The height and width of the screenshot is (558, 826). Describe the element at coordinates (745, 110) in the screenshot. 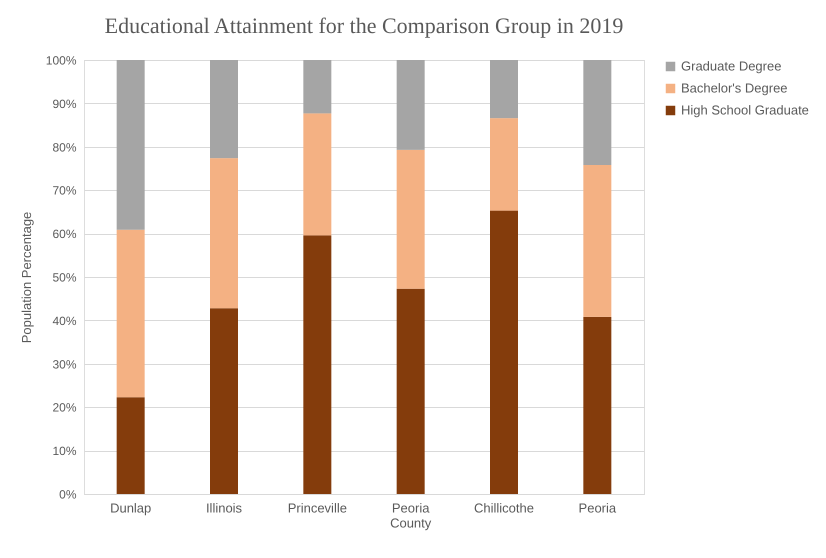

I see `legend-label: High School Graduate` at that location.